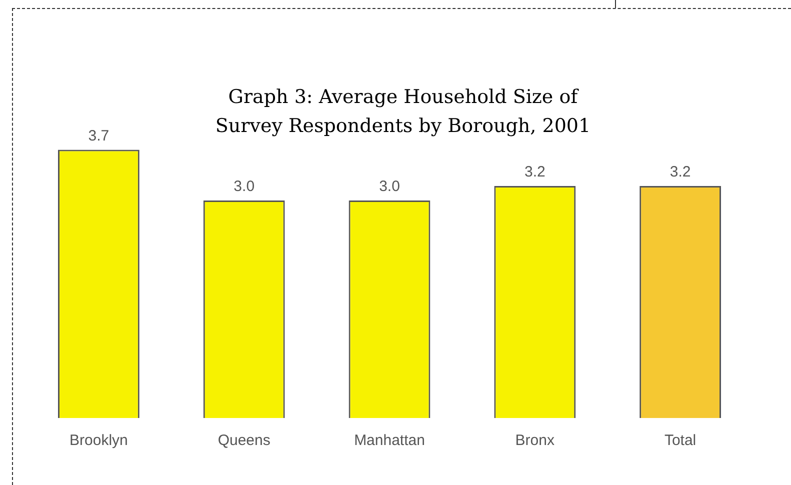 Image resolution: width=791 pixels, height=485 pixels. I want to click on x-tick-label: Bronx, so click(535, 441).